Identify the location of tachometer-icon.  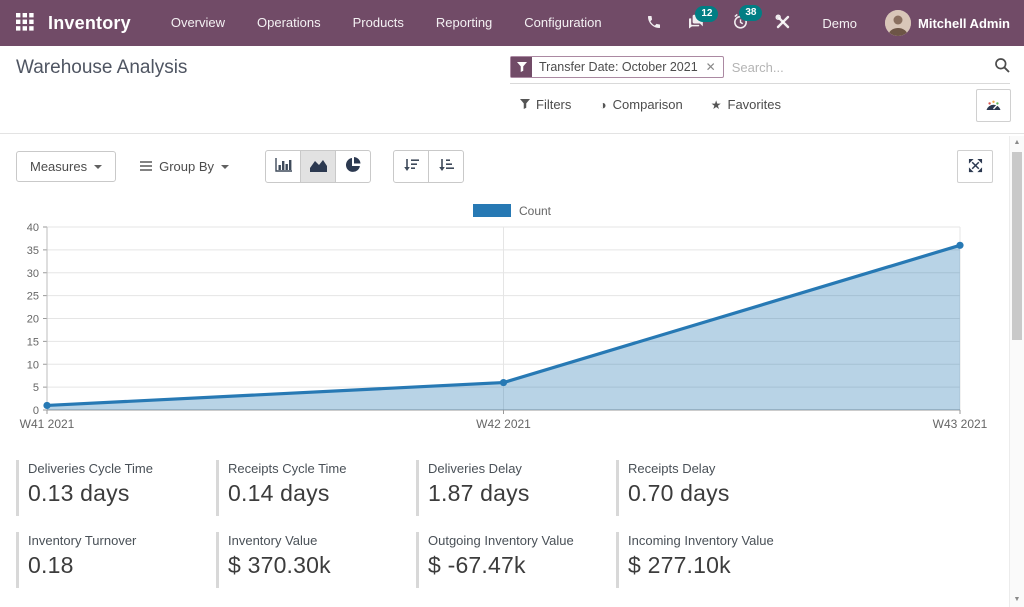
(993, 105).